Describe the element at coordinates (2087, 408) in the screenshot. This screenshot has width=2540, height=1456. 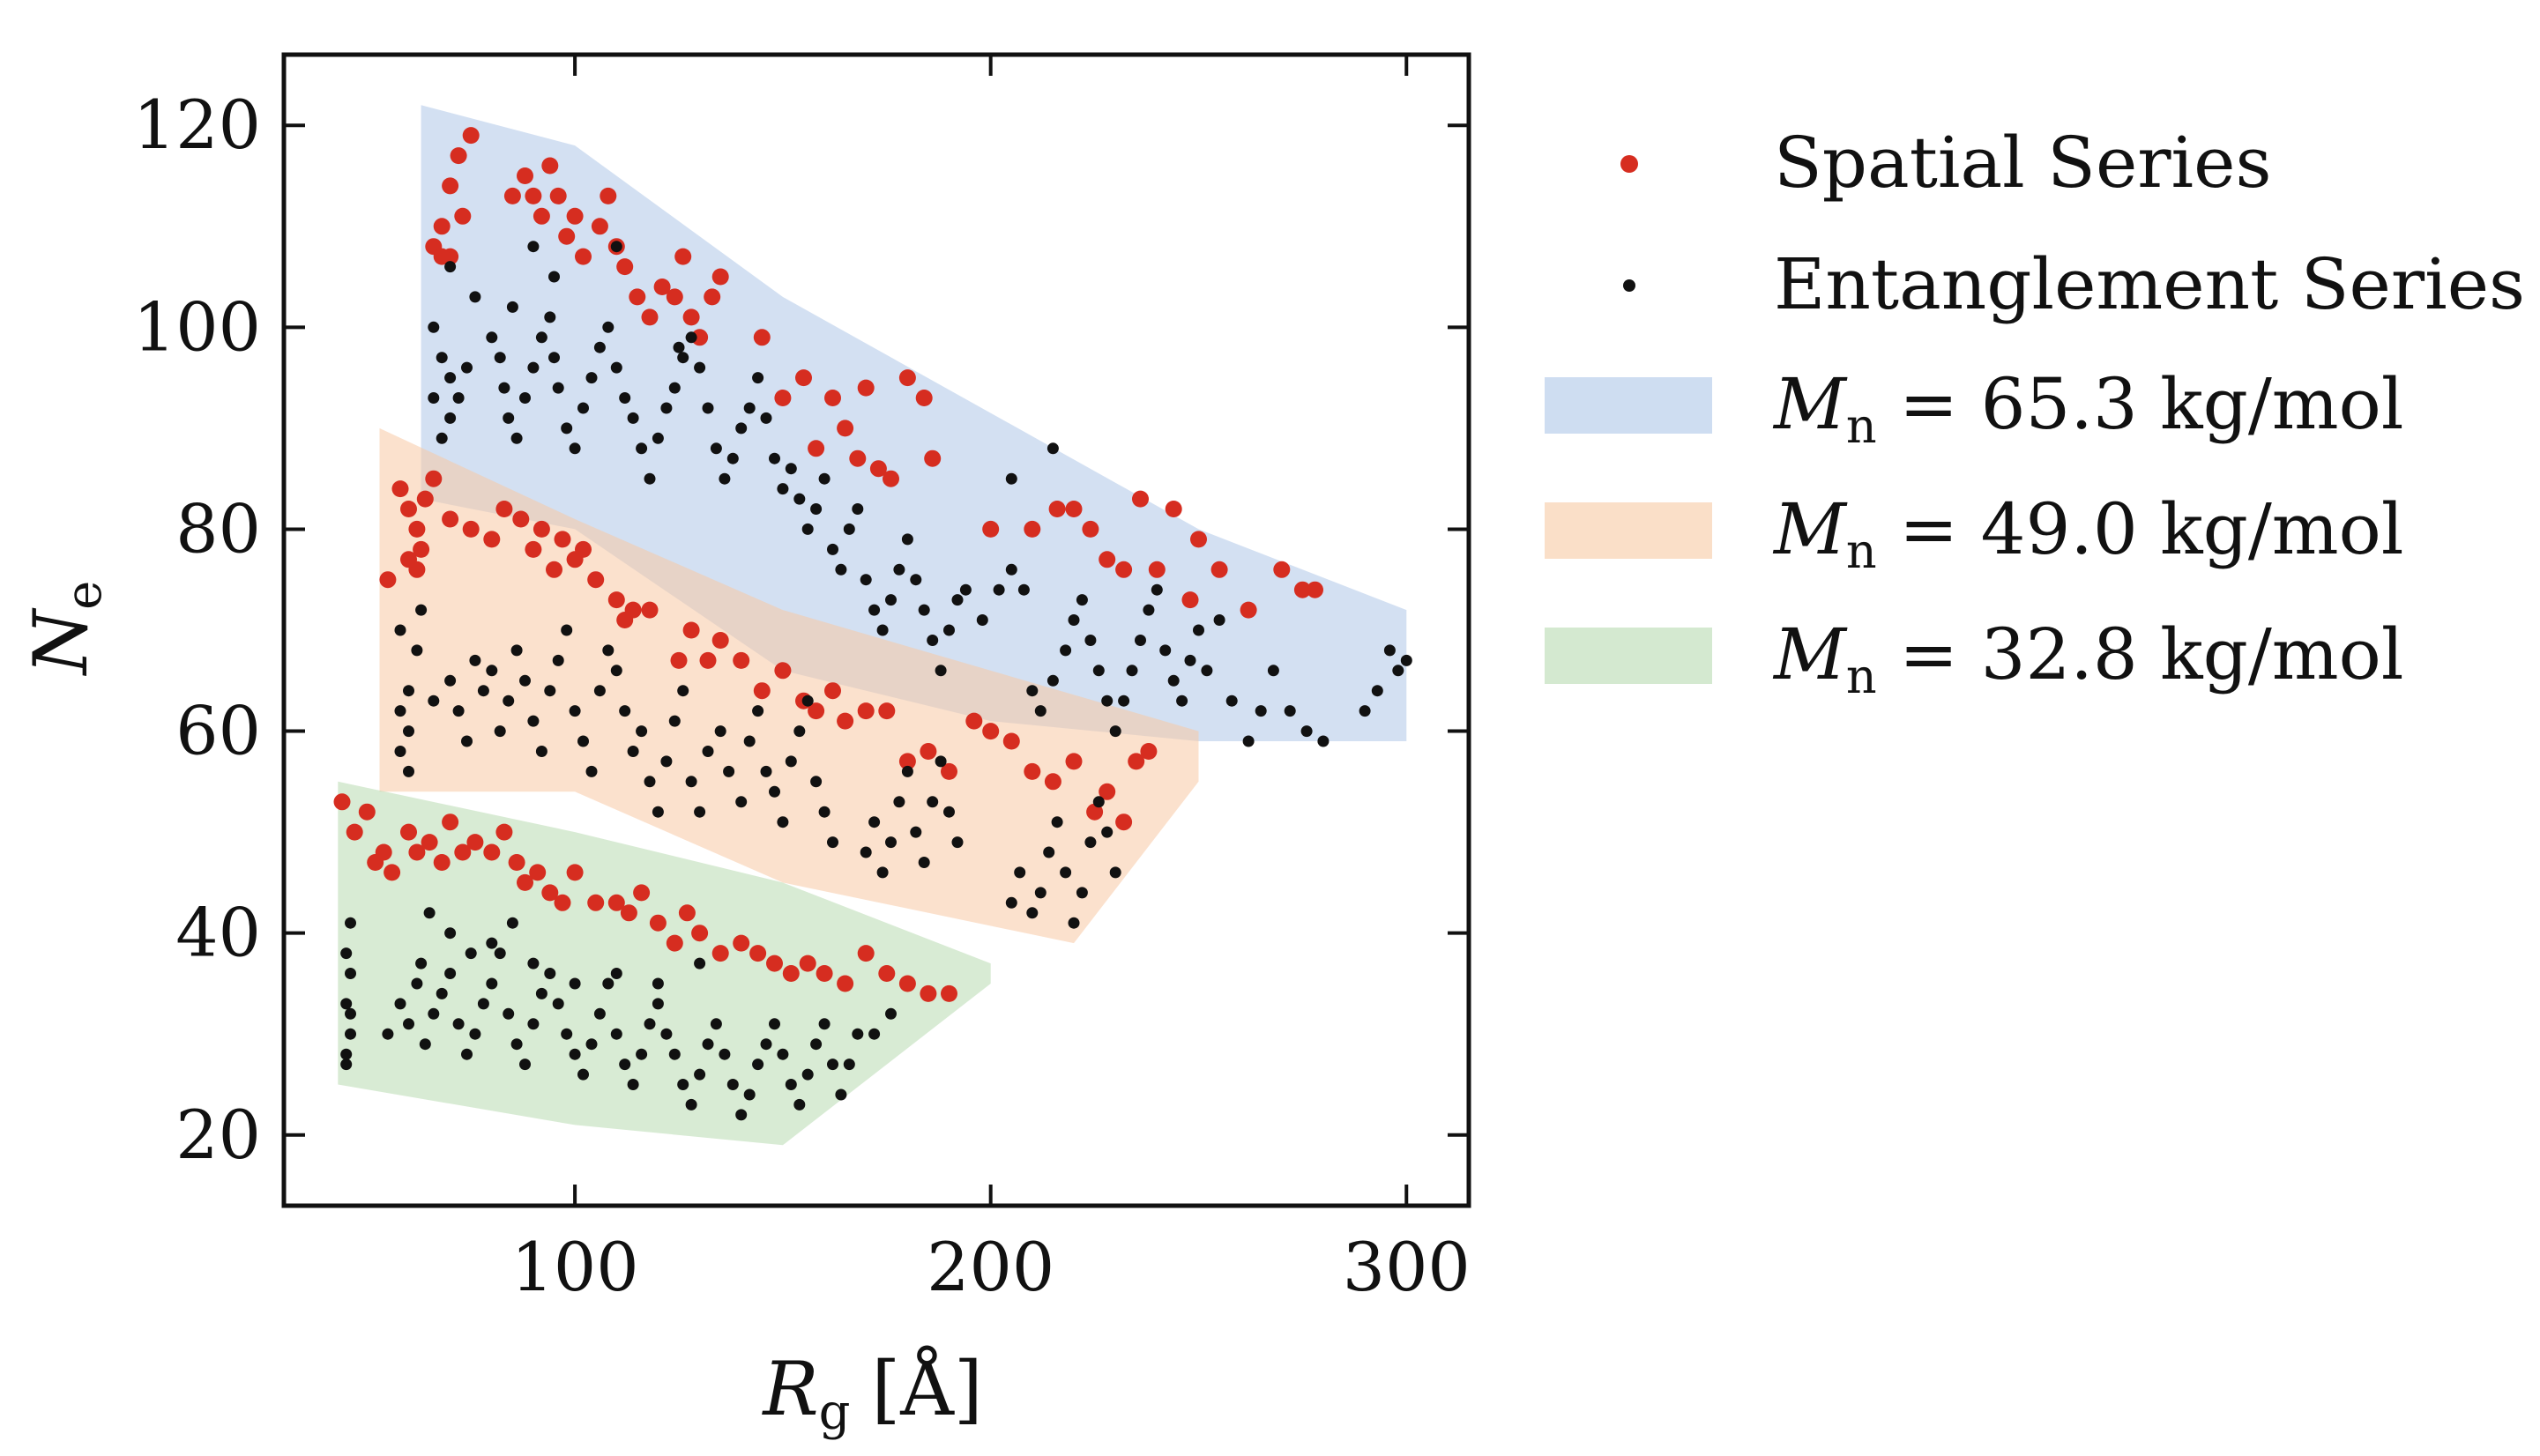
I see `legend-label-2: Mn = 65.3 kg/mol` at that location.